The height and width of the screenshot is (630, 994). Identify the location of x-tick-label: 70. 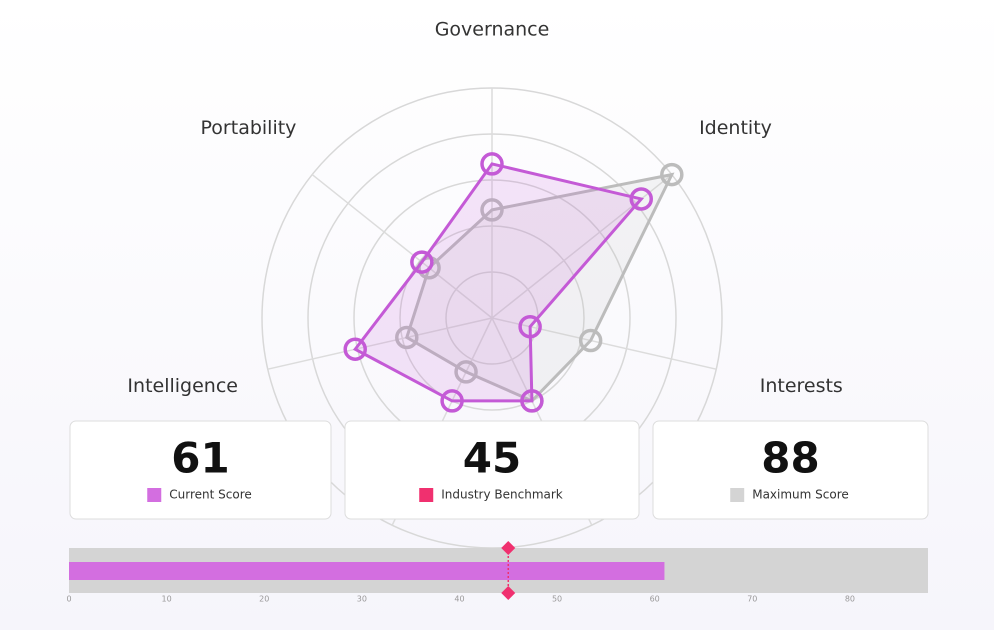
(752, 599).